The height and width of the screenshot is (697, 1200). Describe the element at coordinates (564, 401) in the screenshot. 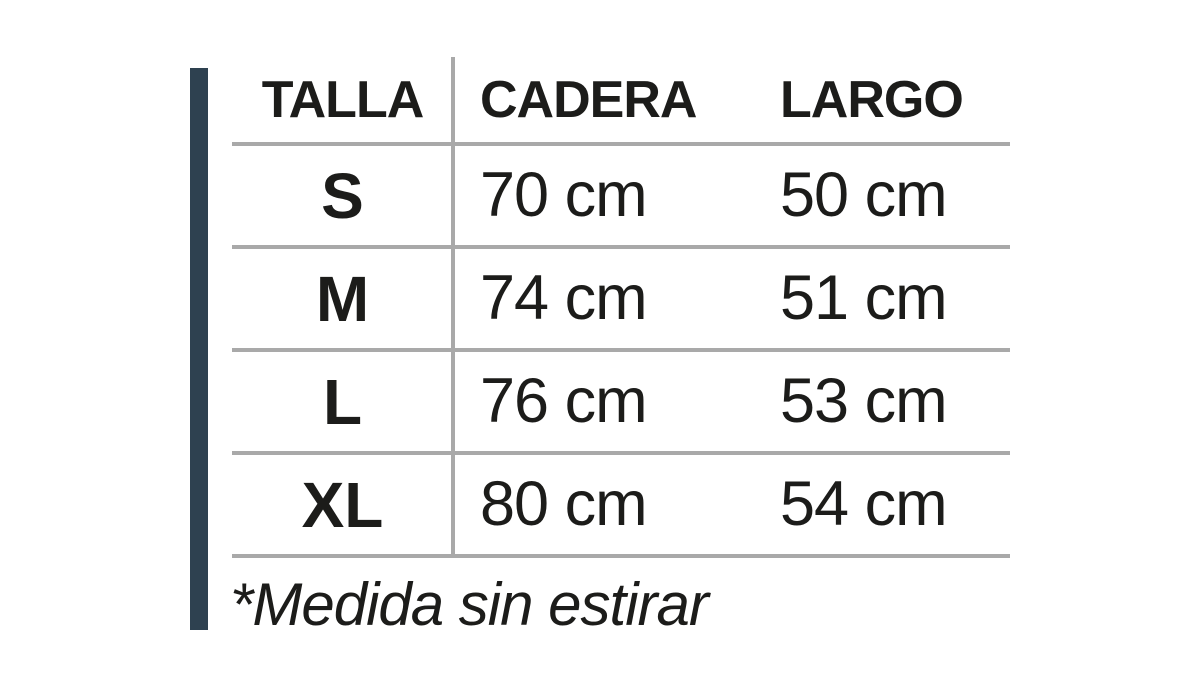

I see `cadera-value: 76 cm` at that location.